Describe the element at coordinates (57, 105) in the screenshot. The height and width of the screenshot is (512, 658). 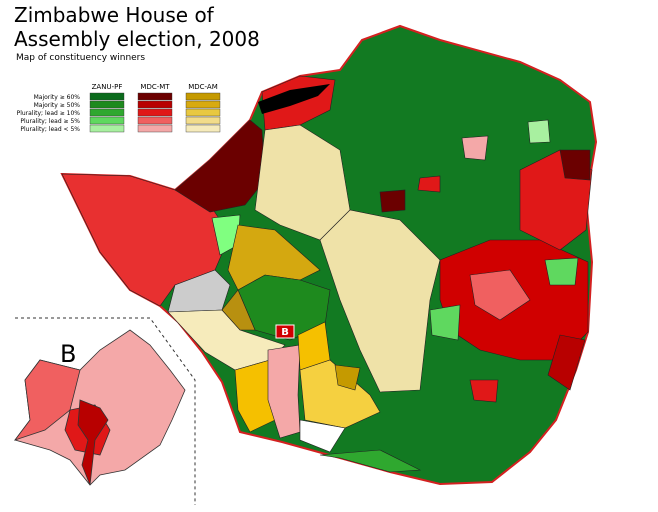
I see `legend-row-label: Majority ≥ 50%` at that location.